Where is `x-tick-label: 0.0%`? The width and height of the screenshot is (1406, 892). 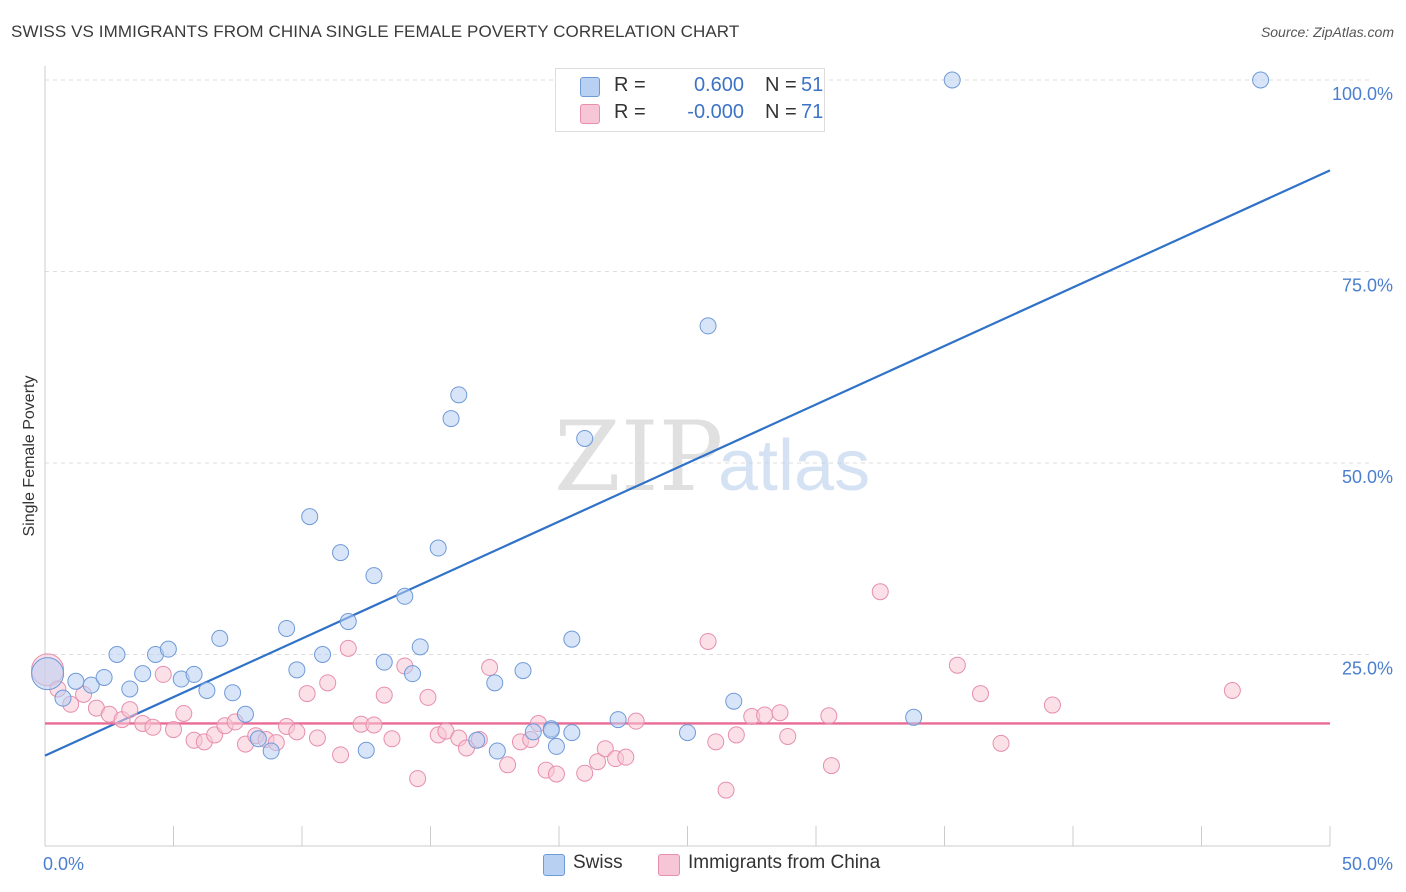 x-tick-label: 0.0% is located at coordinates (63, 864).